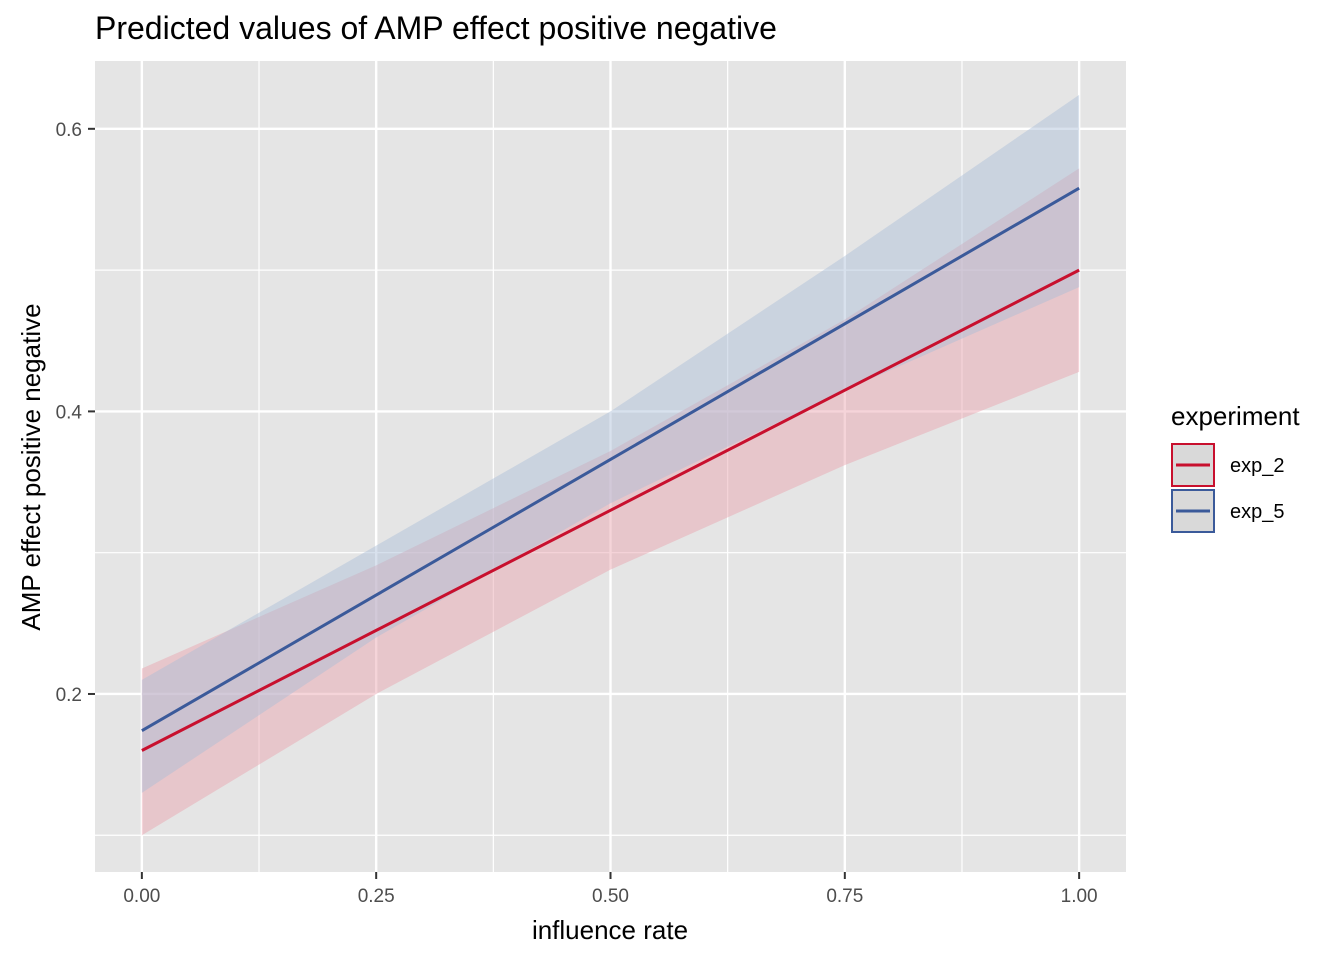  Describe the element at coordinates (31, 466) in the screenshot. I see `y-axis-label: AMP effect positive negative` at that location.